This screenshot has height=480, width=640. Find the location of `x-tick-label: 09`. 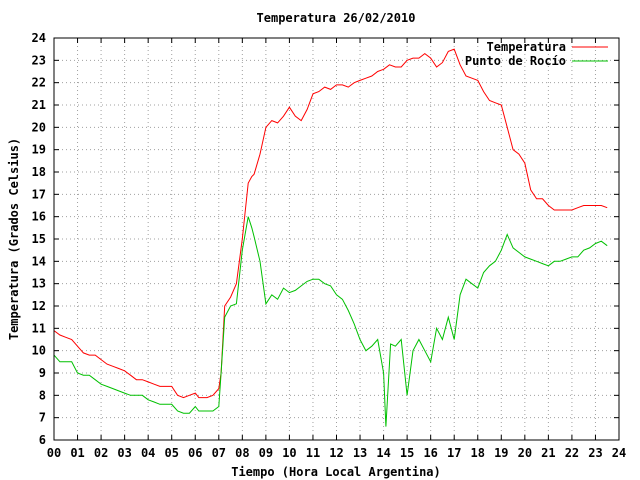

x-tick-label: 09 is located at coordinates (266, 453).